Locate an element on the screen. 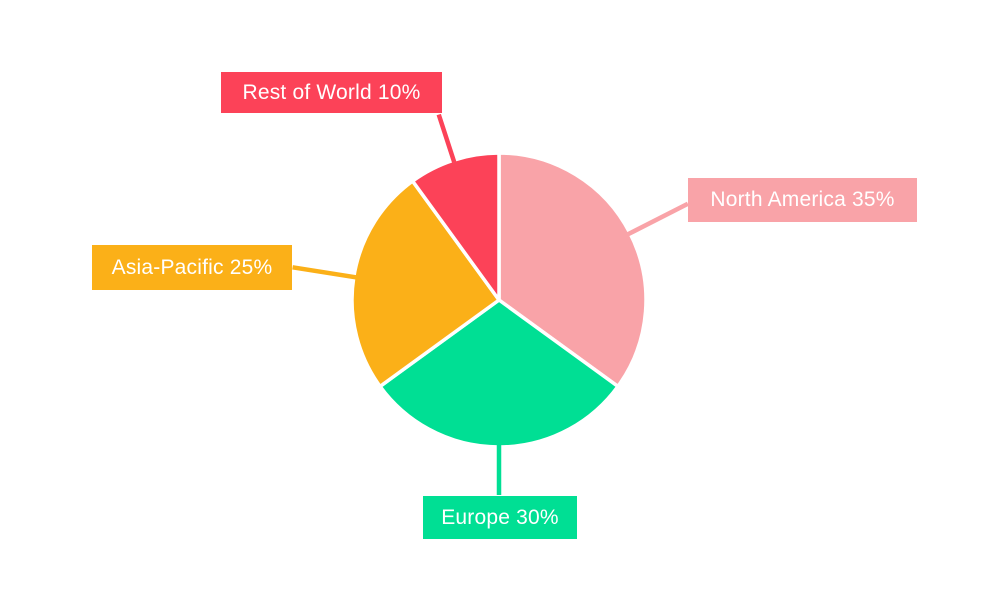  leader-line-rest-of-world is located at coordinates (446, 138).